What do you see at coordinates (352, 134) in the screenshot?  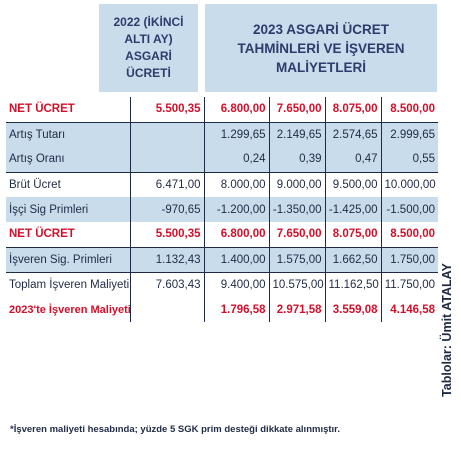 I see `cell-scenario-3: 2.574,65` at bounding box center [352, 134].